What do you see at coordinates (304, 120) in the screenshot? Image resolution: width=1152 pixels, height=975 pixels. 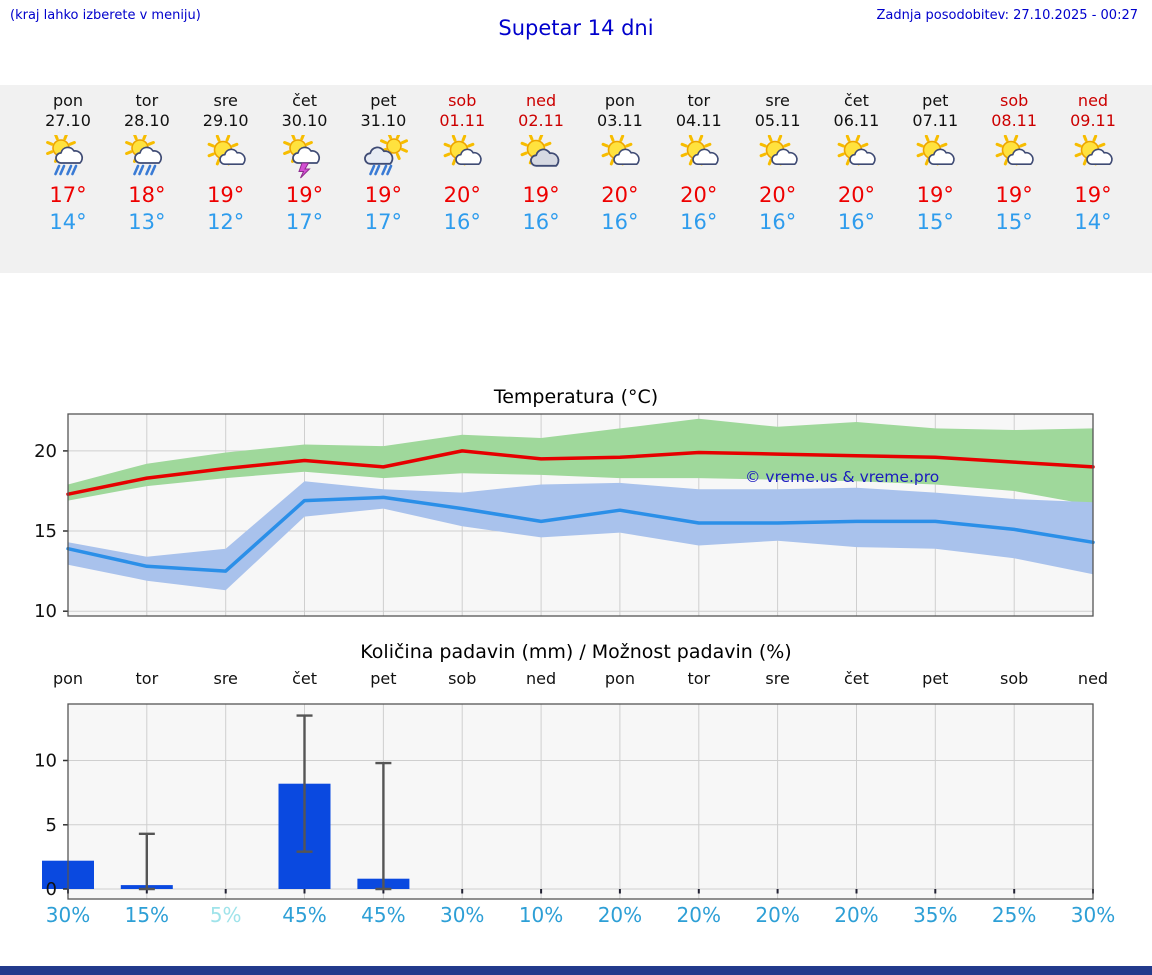 I see `day-date: 30.10` at bounding box center [304, 120].